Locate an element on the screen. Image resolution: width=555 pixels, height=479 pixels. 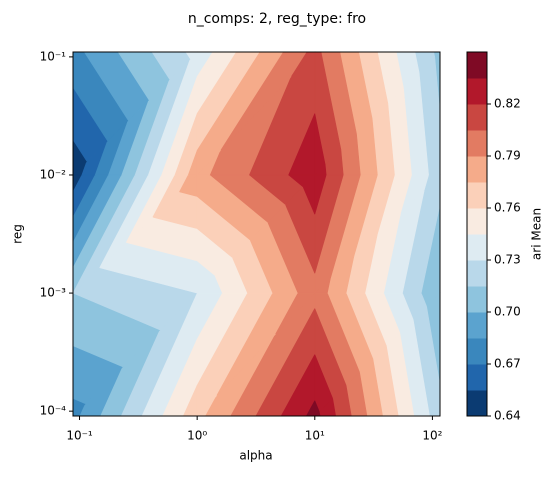
y-axis-label: reg is located at coordinates (18, 234).